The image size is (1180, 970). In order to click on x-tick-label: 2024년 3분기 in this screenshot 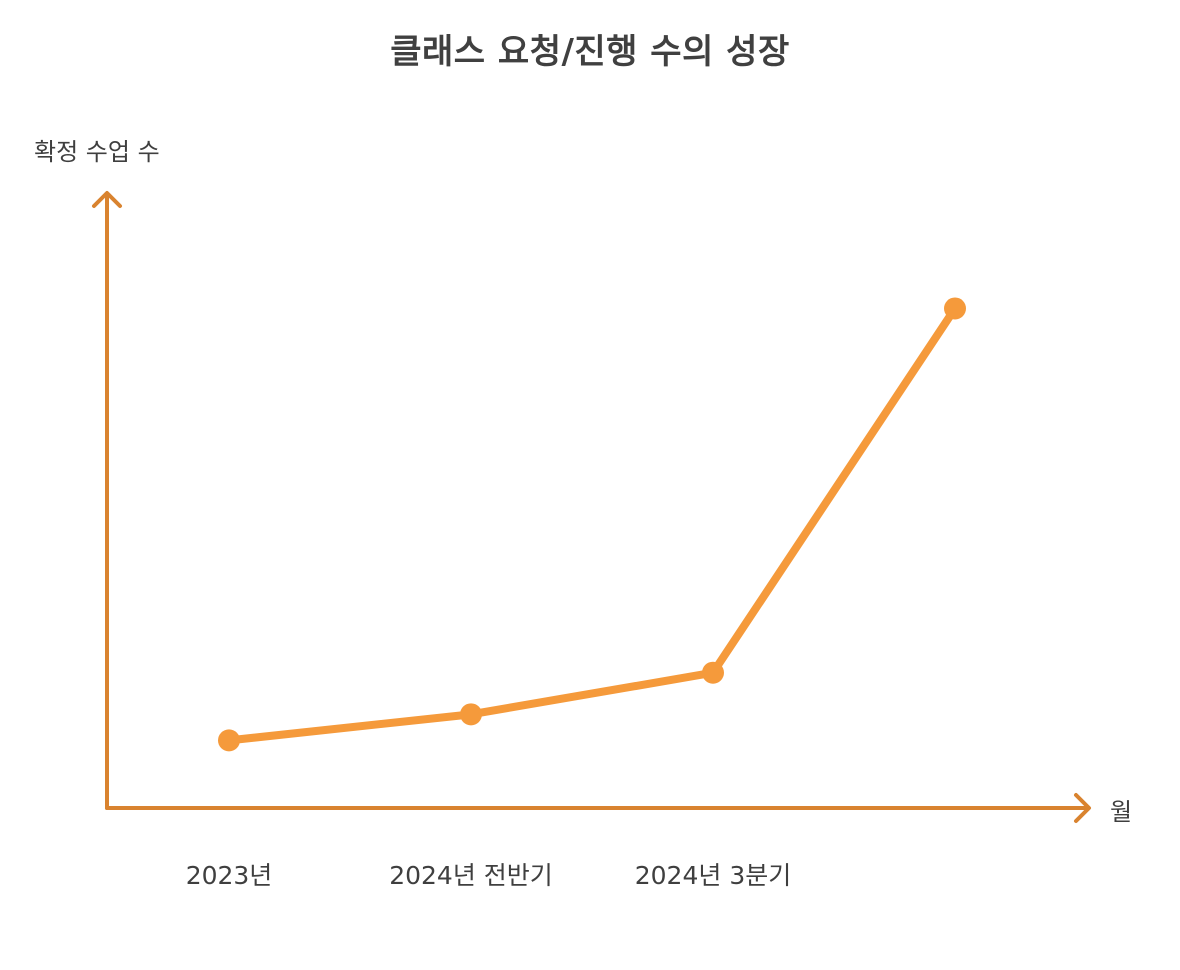, I will do `click(713, 875)`.